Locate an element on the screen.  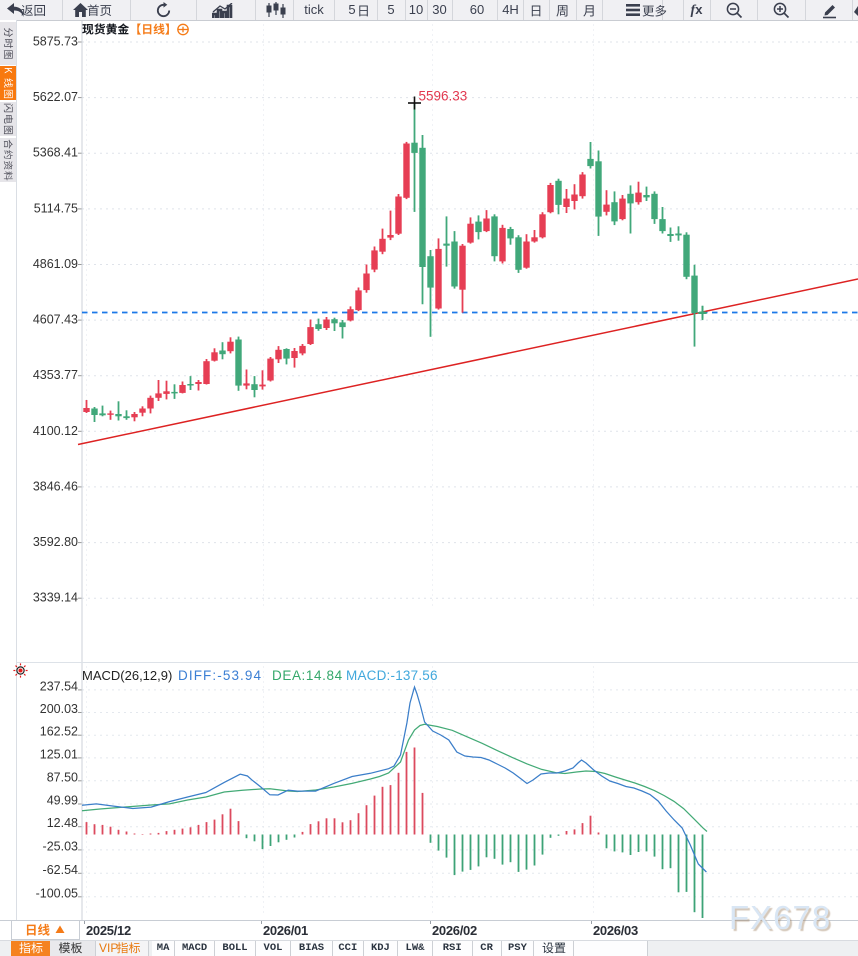
svg-text: 237.54 is located at coordinates (59, 686).